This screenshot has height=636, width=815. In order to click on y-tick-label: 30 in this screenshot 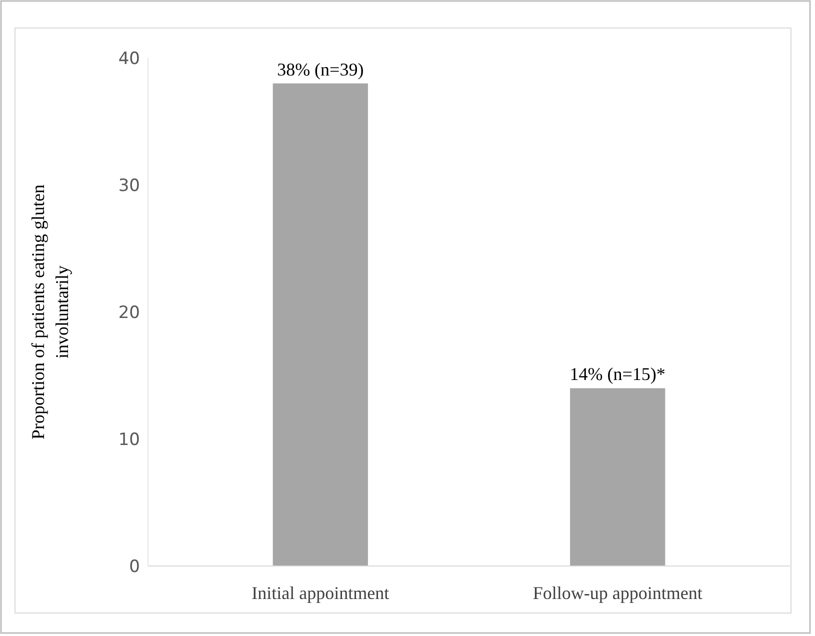, I will do `click(129, 186)`.